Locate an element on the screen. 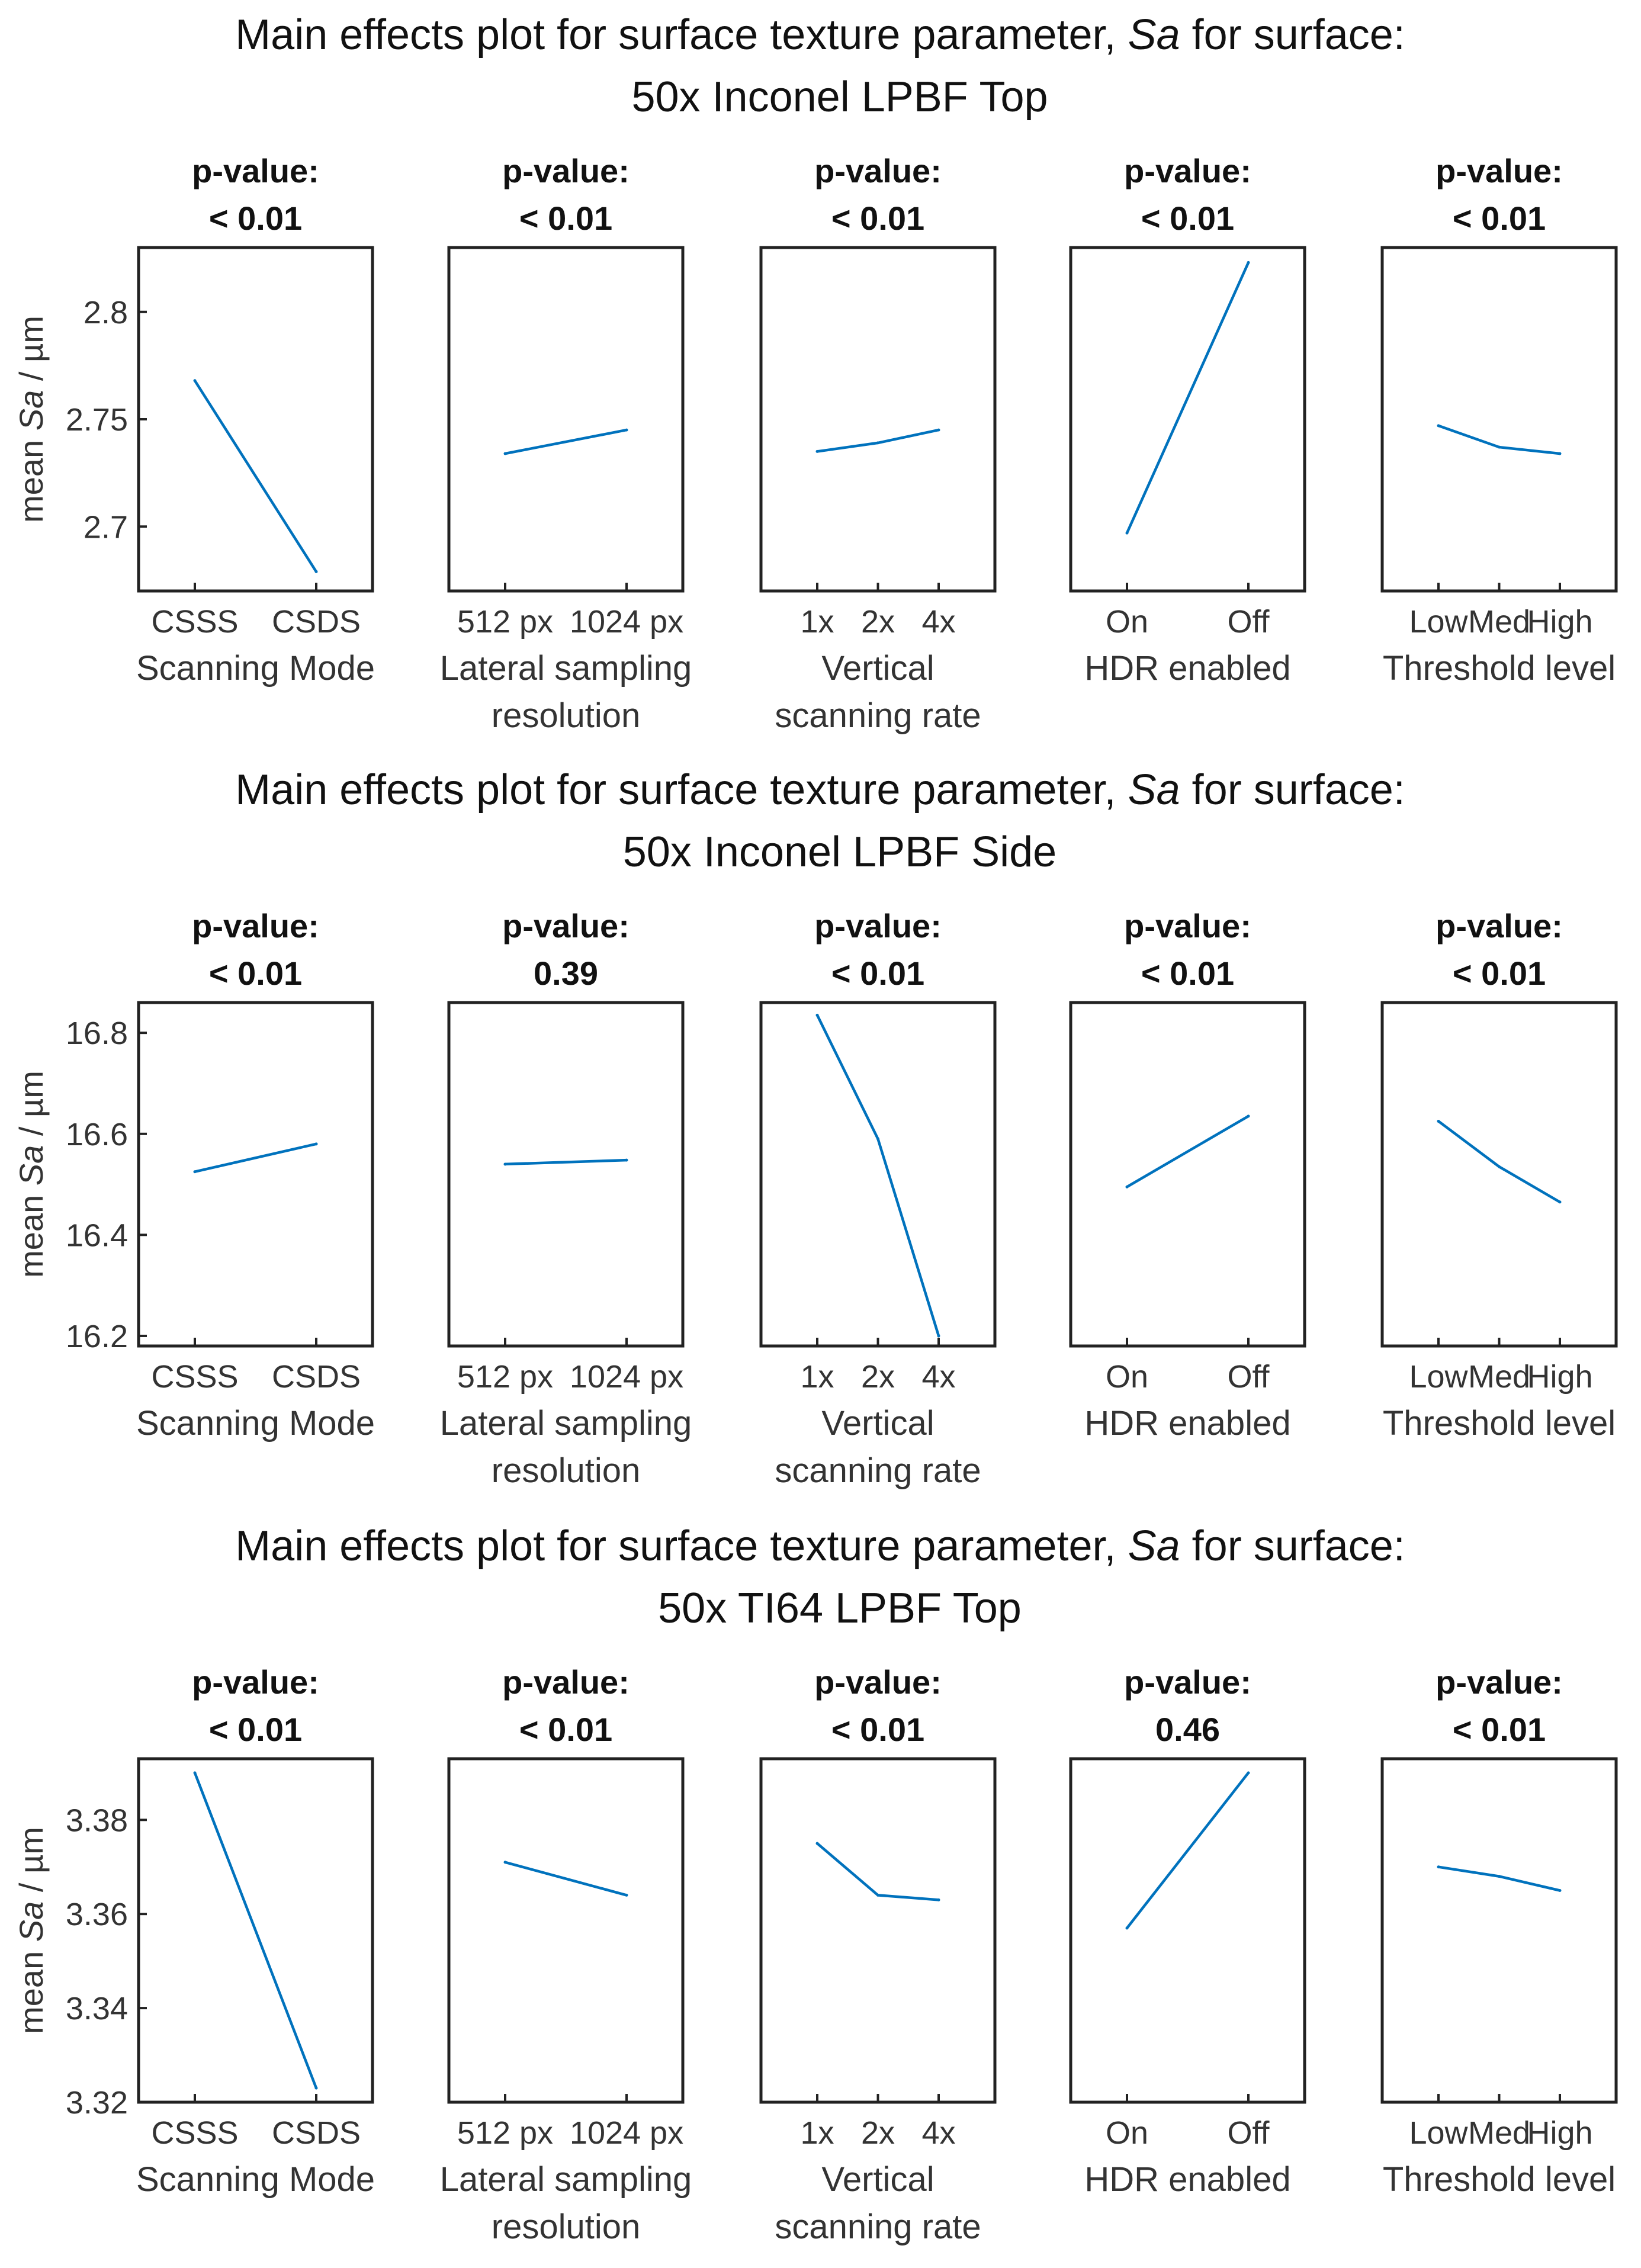 The image size is (1641, 2268). y-tick-label: 16.4 is located at coordinates (97, 1235).